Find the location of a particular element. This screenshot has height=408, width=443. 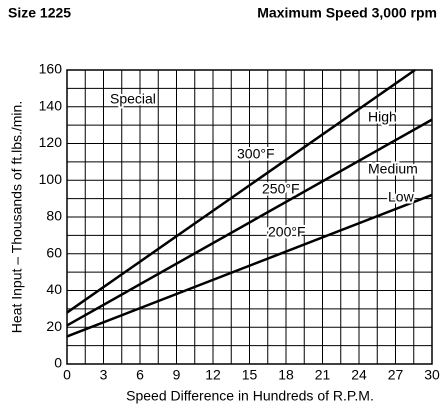

x-tick-label: 24 is located at coordinates (359, 375).